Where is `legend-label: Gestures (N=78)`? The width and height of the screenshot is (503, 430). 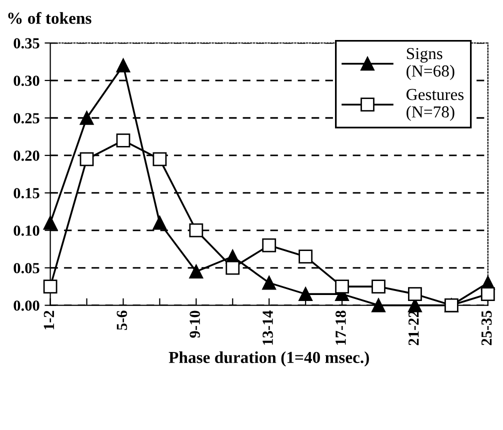 legend-label: Gestures (N=78) is located at coordinates (435, 104).